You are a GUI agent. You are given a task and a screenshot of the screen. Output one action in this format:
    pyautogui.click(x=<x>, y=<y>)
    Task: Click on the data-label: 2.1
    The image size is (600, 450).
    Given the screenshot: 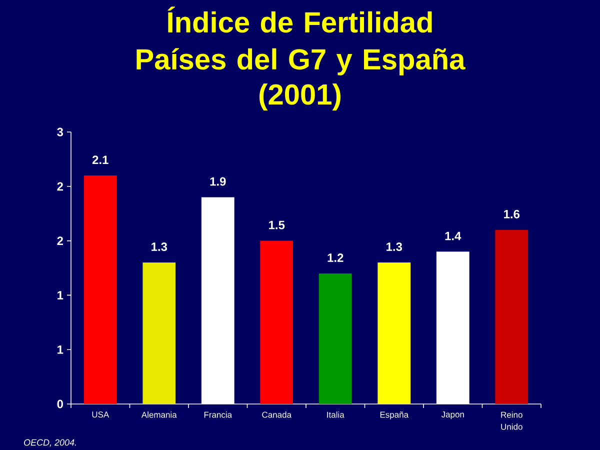 What is the action you would take?
    pyautogui.click(x=100, y=160)
    